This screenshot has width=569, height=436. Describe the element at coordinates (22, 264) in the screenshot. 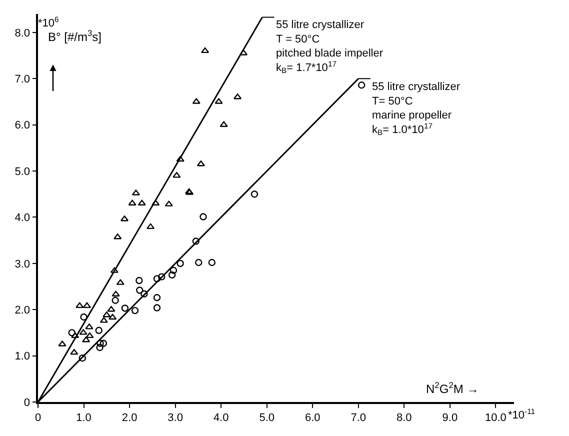

I see `y-tick-label: 3.0` at that location.